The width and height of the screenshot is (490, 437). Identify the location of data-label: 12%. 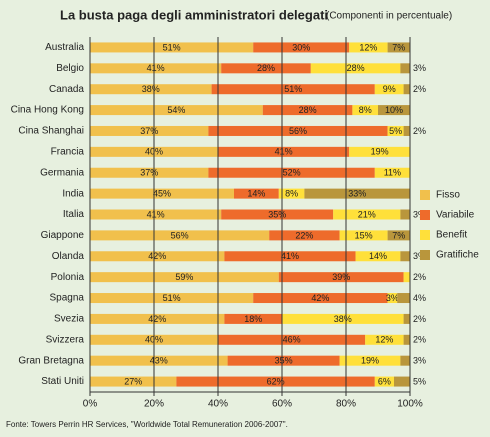
(368, 47).